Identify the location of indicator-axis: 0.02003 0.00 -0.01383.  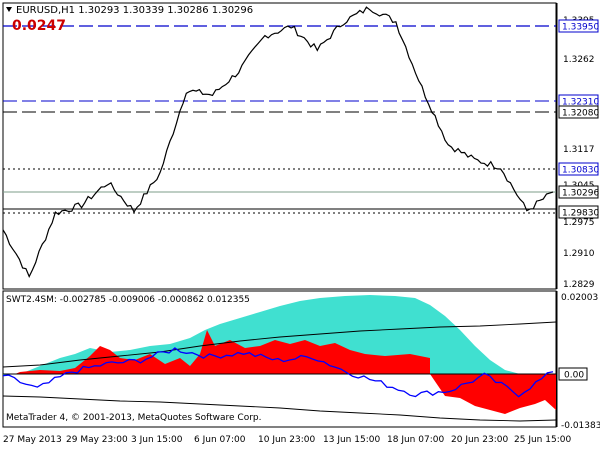
(578, 361).